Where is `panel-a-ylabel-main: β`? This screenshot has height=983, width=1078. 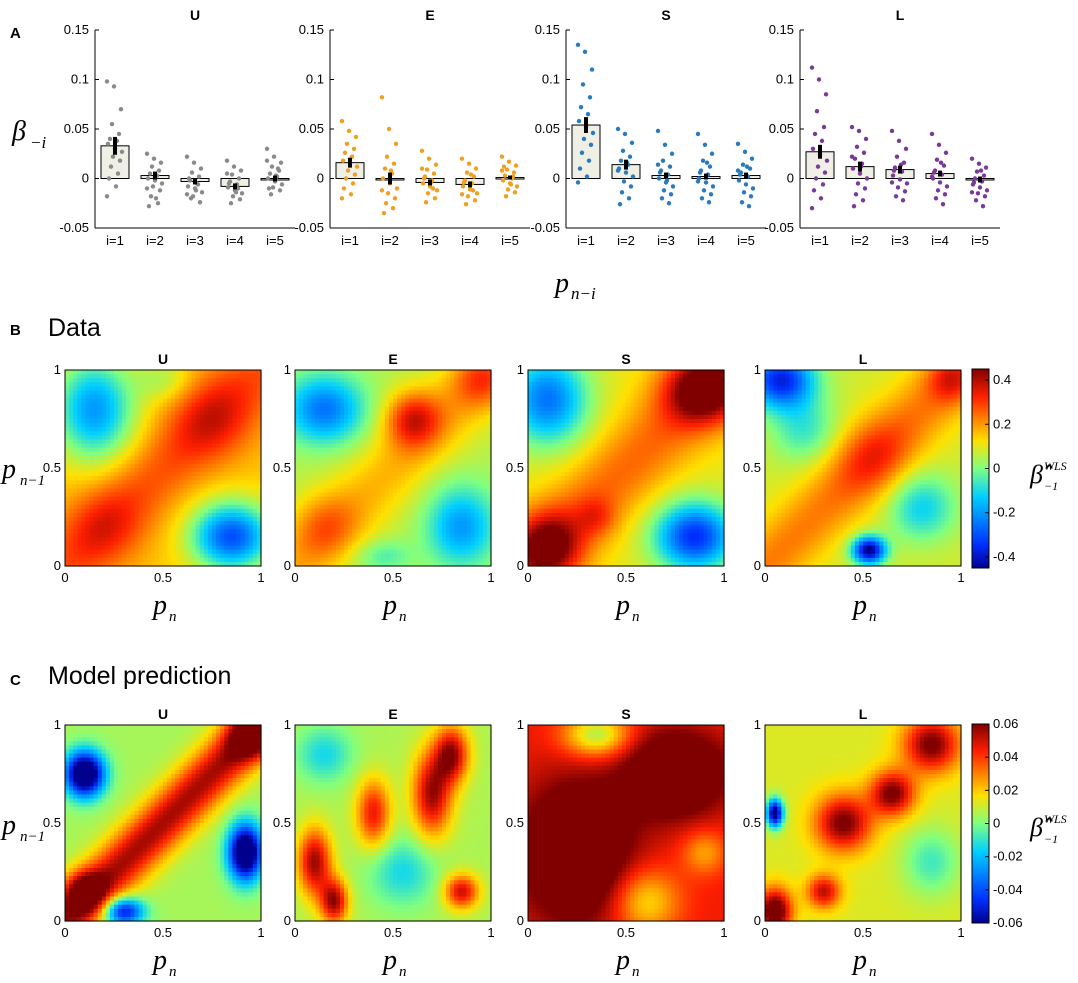 panel-a-ylabel-main: β is located at coordinates (18, 131).